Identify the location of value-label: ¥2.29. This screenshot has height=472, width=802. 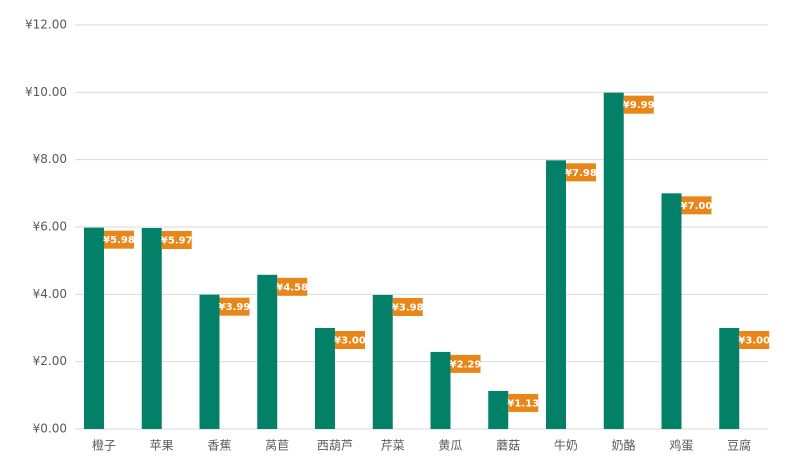
(466, 364).